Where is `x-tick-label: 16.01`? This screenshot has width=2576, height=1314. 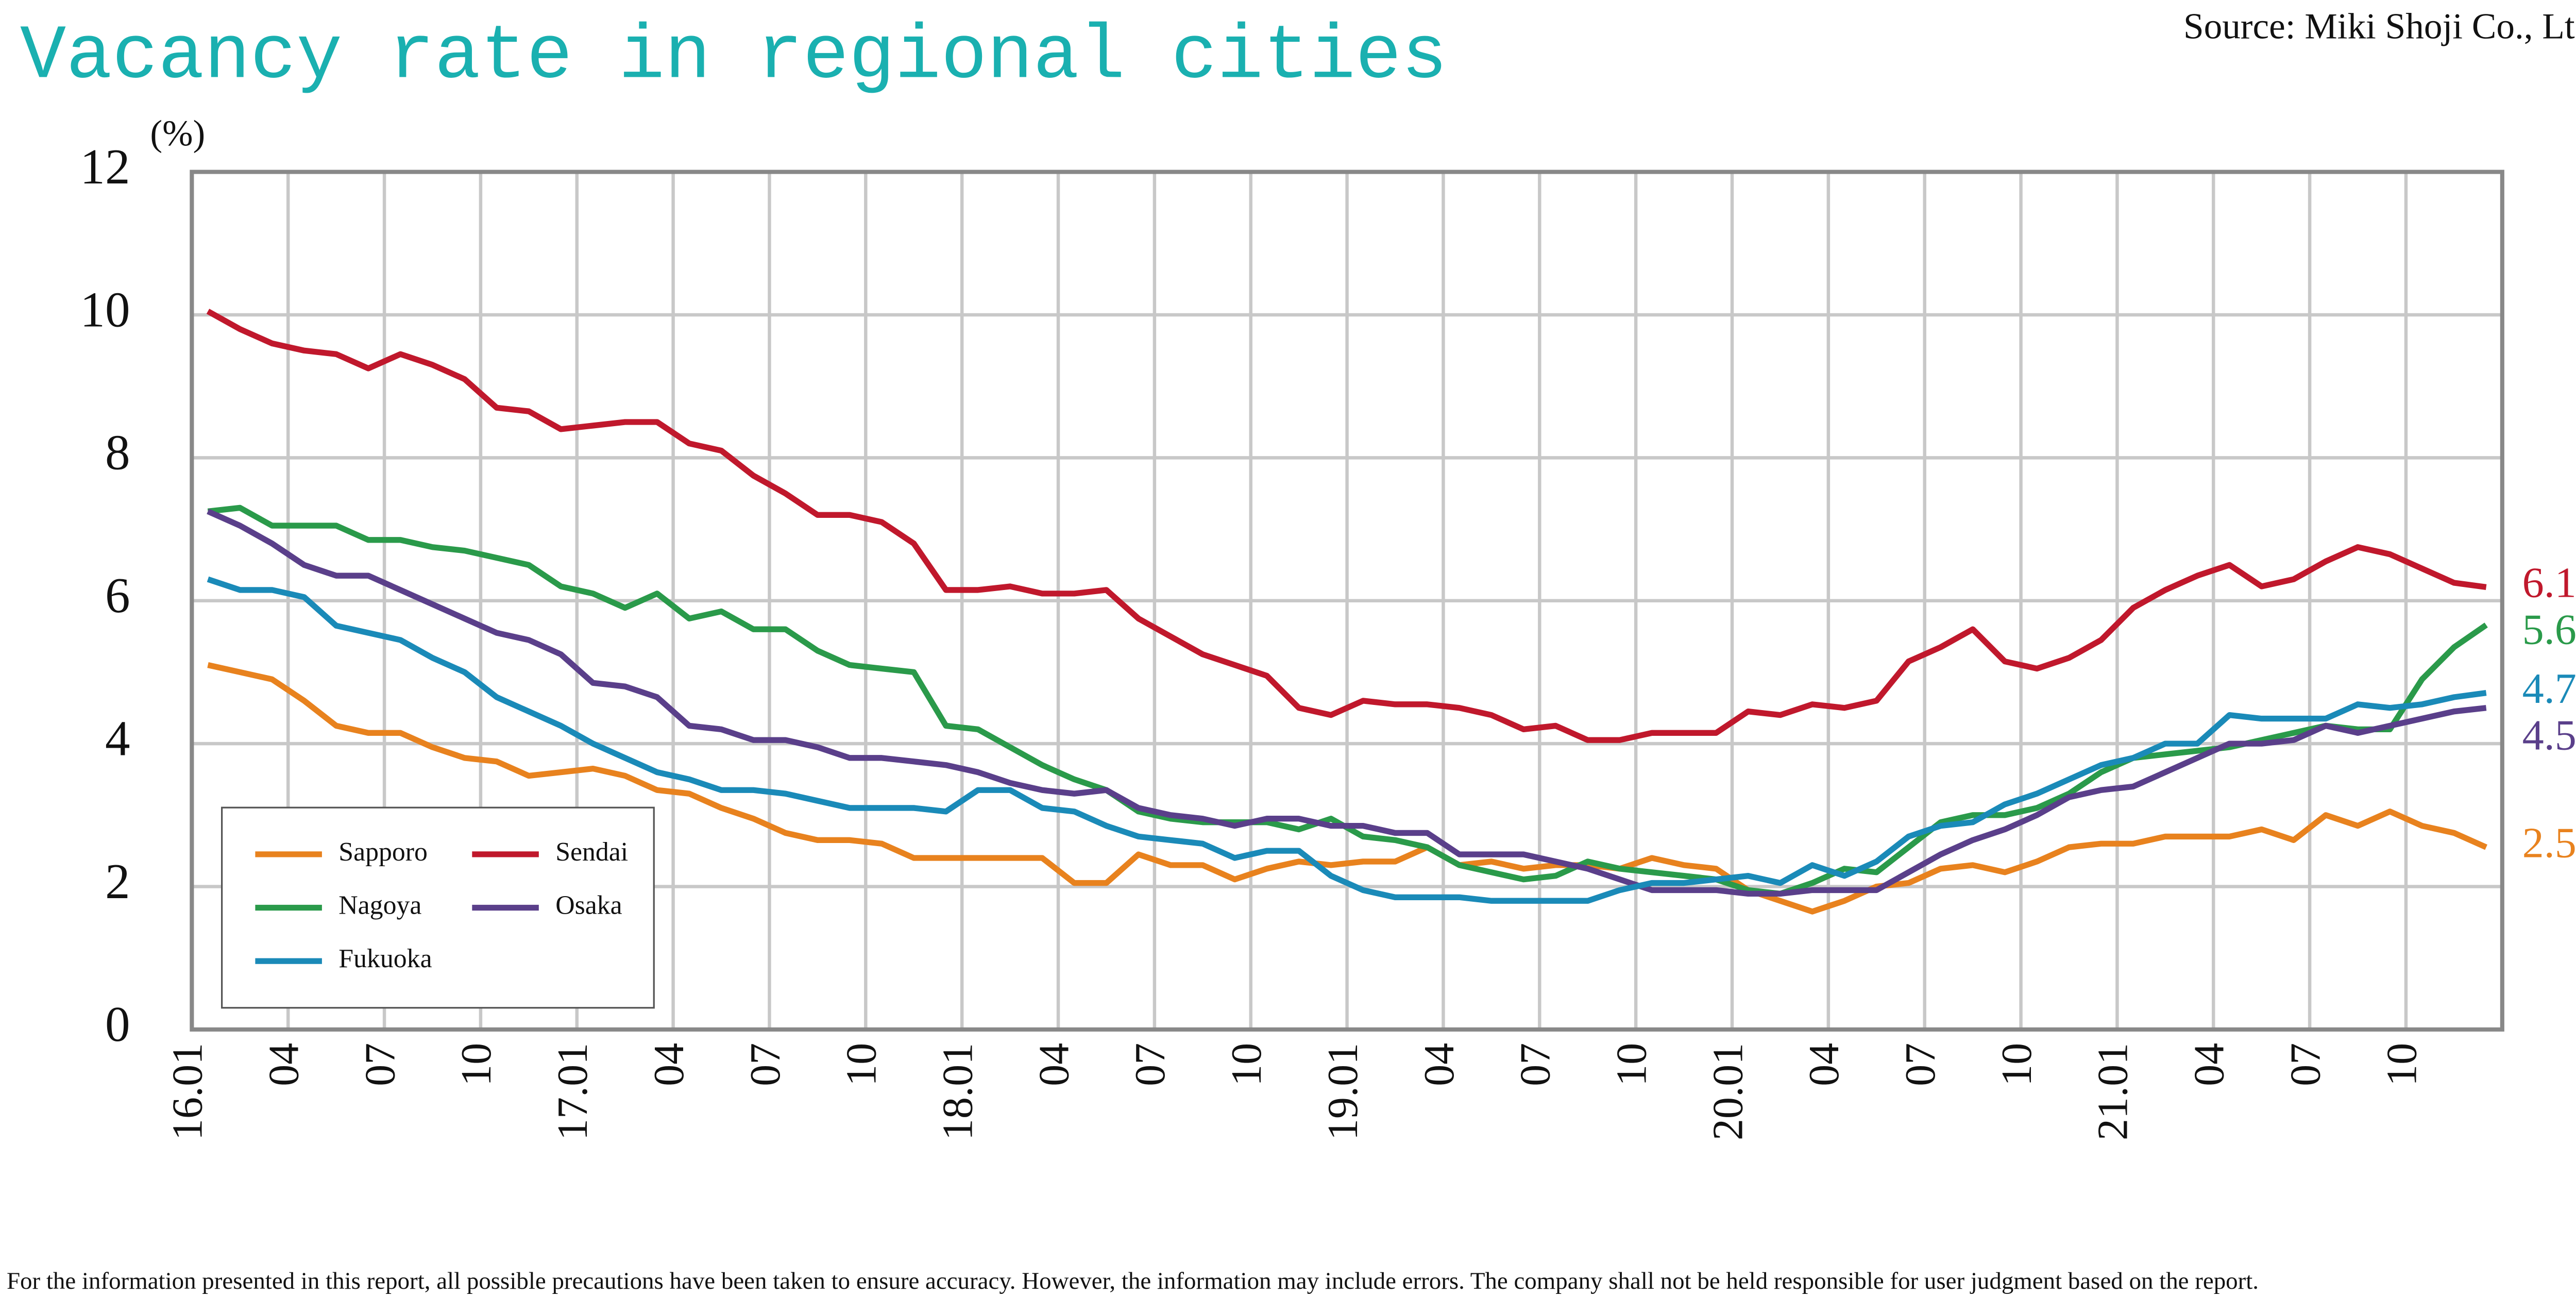 x-tick-label: 16.01 is located at coordinates (188, 1091).